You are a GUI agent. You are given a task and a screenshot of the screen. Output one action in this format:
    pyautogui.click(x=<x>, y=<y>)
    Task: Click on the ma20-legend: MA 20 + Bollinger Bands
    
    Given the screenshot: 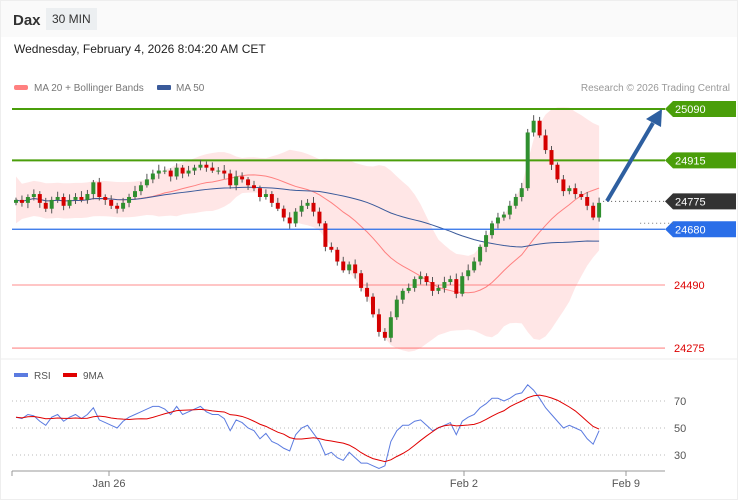 What is the action you would take?
    pyautogui.click(x=89, y=88)
    